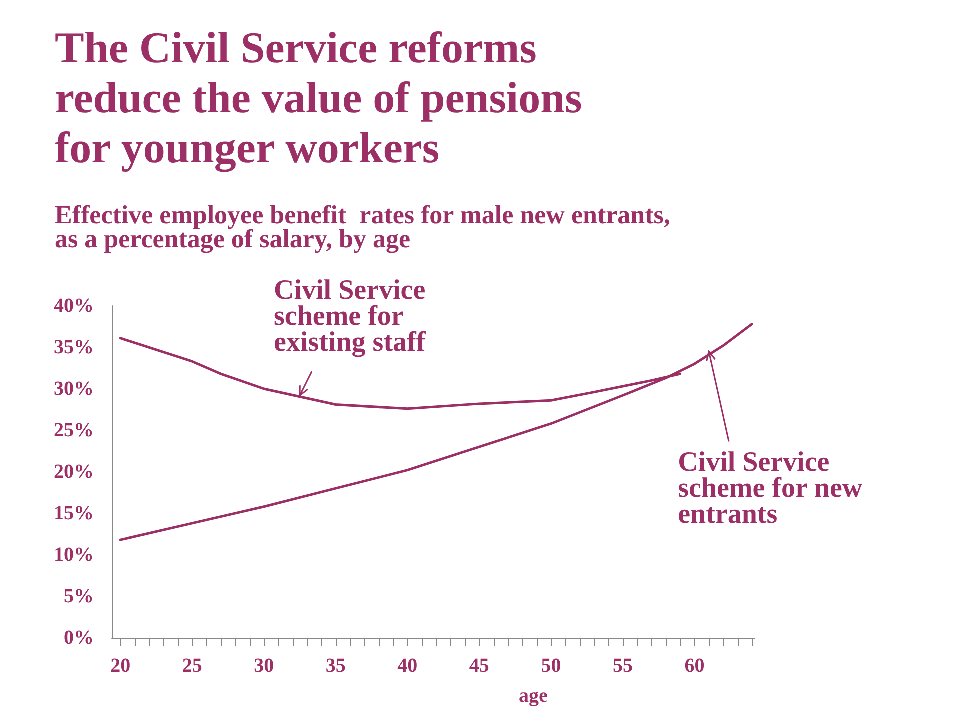 Image resolution: width=960 pixels, height=725 pixels. What do you see at coordinates (74, 389) in the screenshot?
I see `y-tick-label: 30%` at bounding box center [74, 389].